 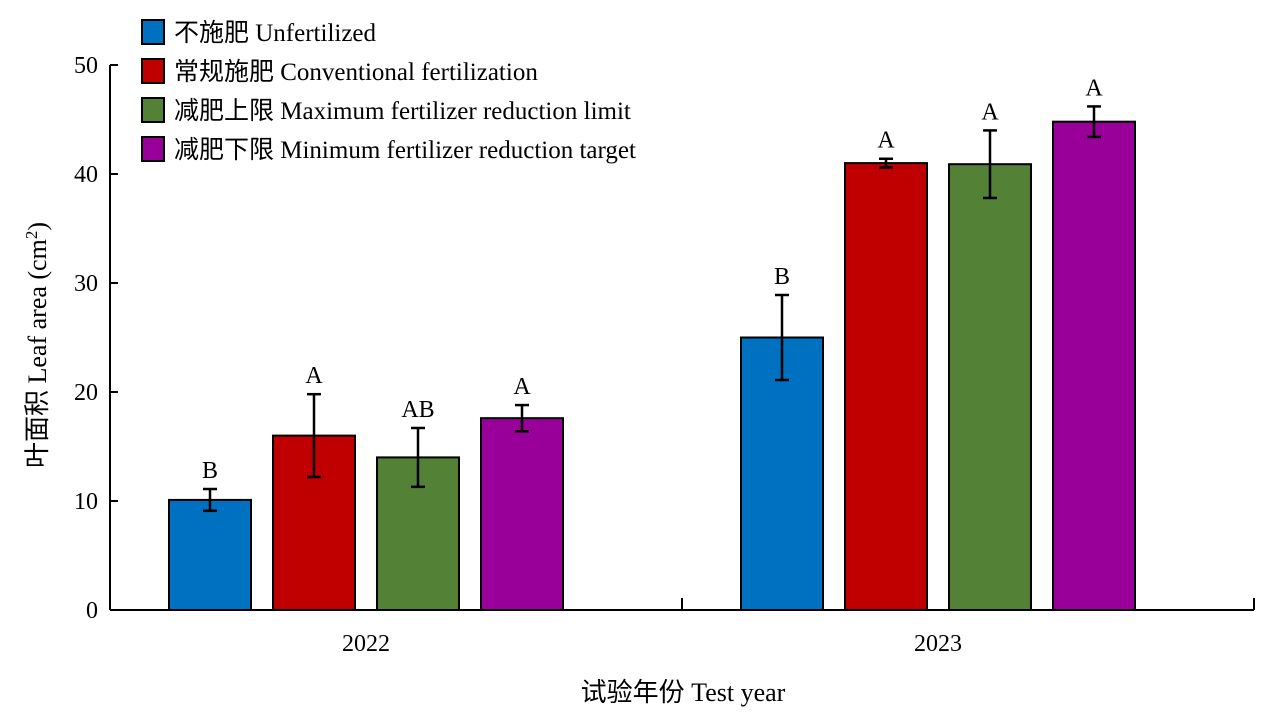 I want to click on y-tick-label: 40, so click(x=86, y=175).